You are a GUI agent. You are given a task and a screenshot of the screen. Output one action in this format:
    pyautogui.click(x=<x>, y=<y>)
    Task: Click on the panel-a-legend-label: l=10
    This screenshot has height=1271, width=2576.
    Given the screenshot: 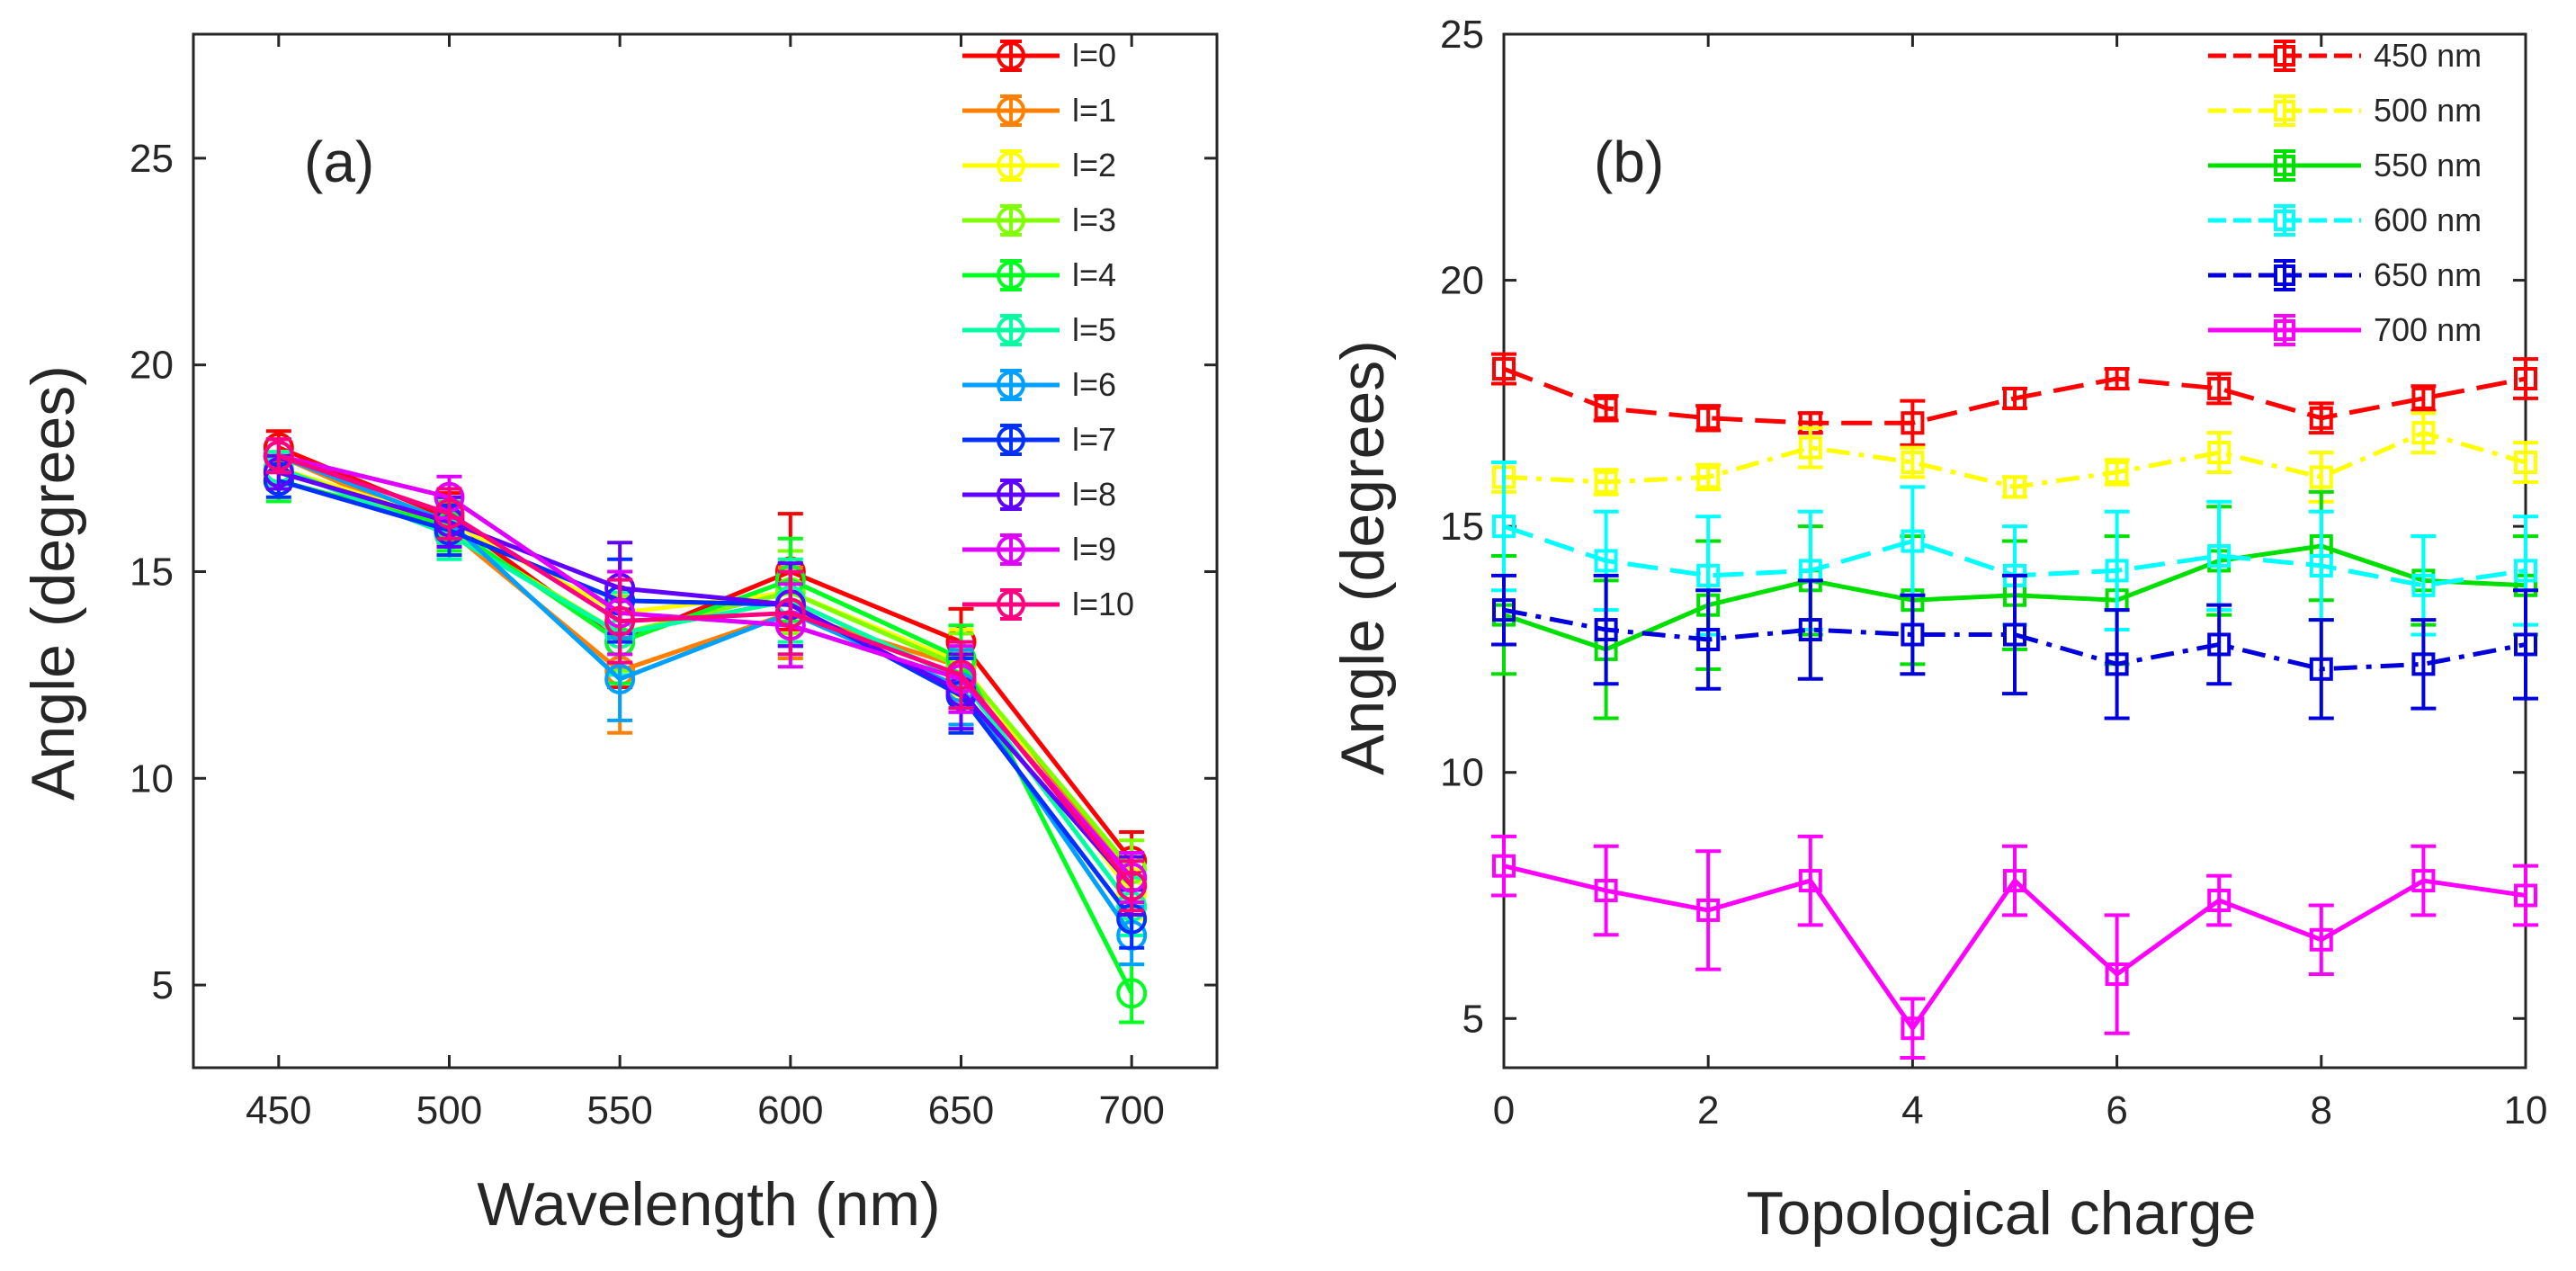 What is the action you would take?
    pyautogui.click(x=1103, y=604)
    